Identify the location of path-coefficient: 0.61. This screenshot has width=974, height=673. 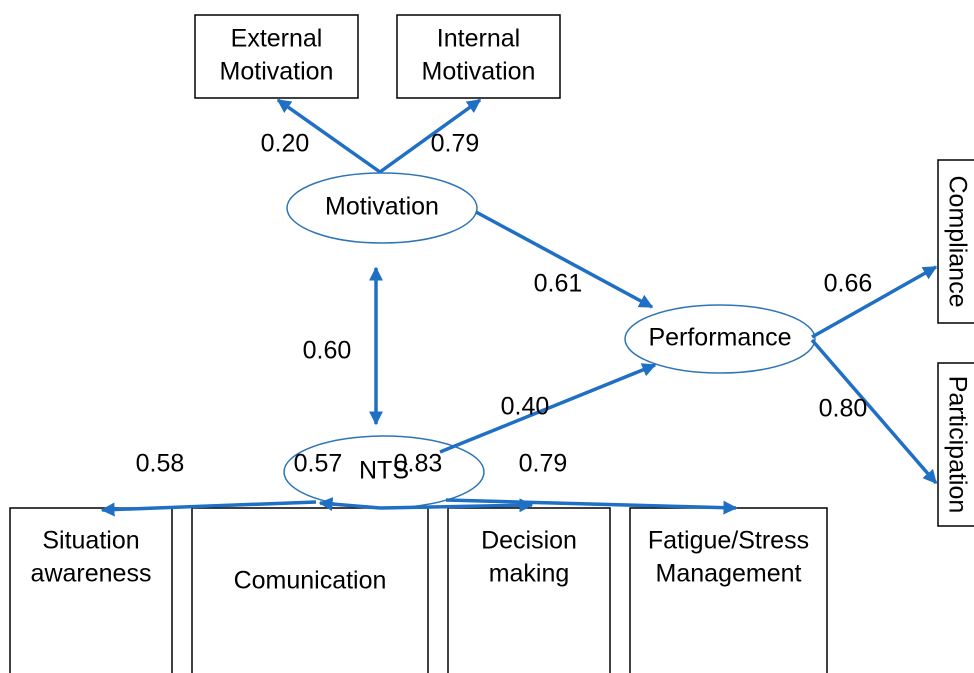
(558, 284).